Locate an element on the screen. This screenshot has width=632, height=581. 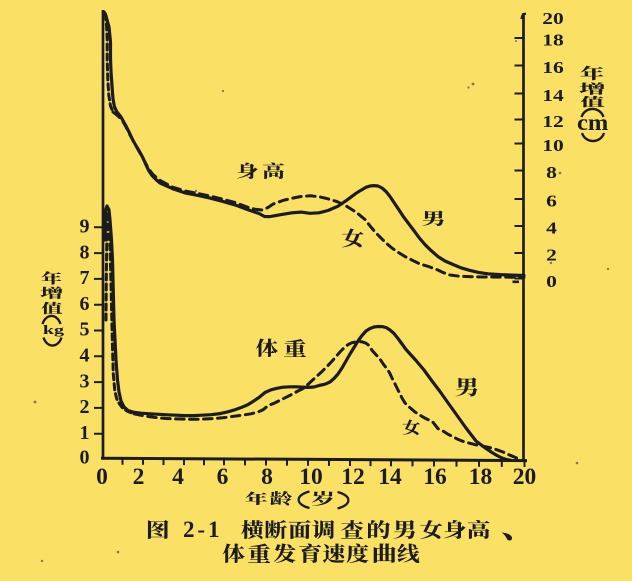
svg-text: 7 is located at coordinates (85, 278).